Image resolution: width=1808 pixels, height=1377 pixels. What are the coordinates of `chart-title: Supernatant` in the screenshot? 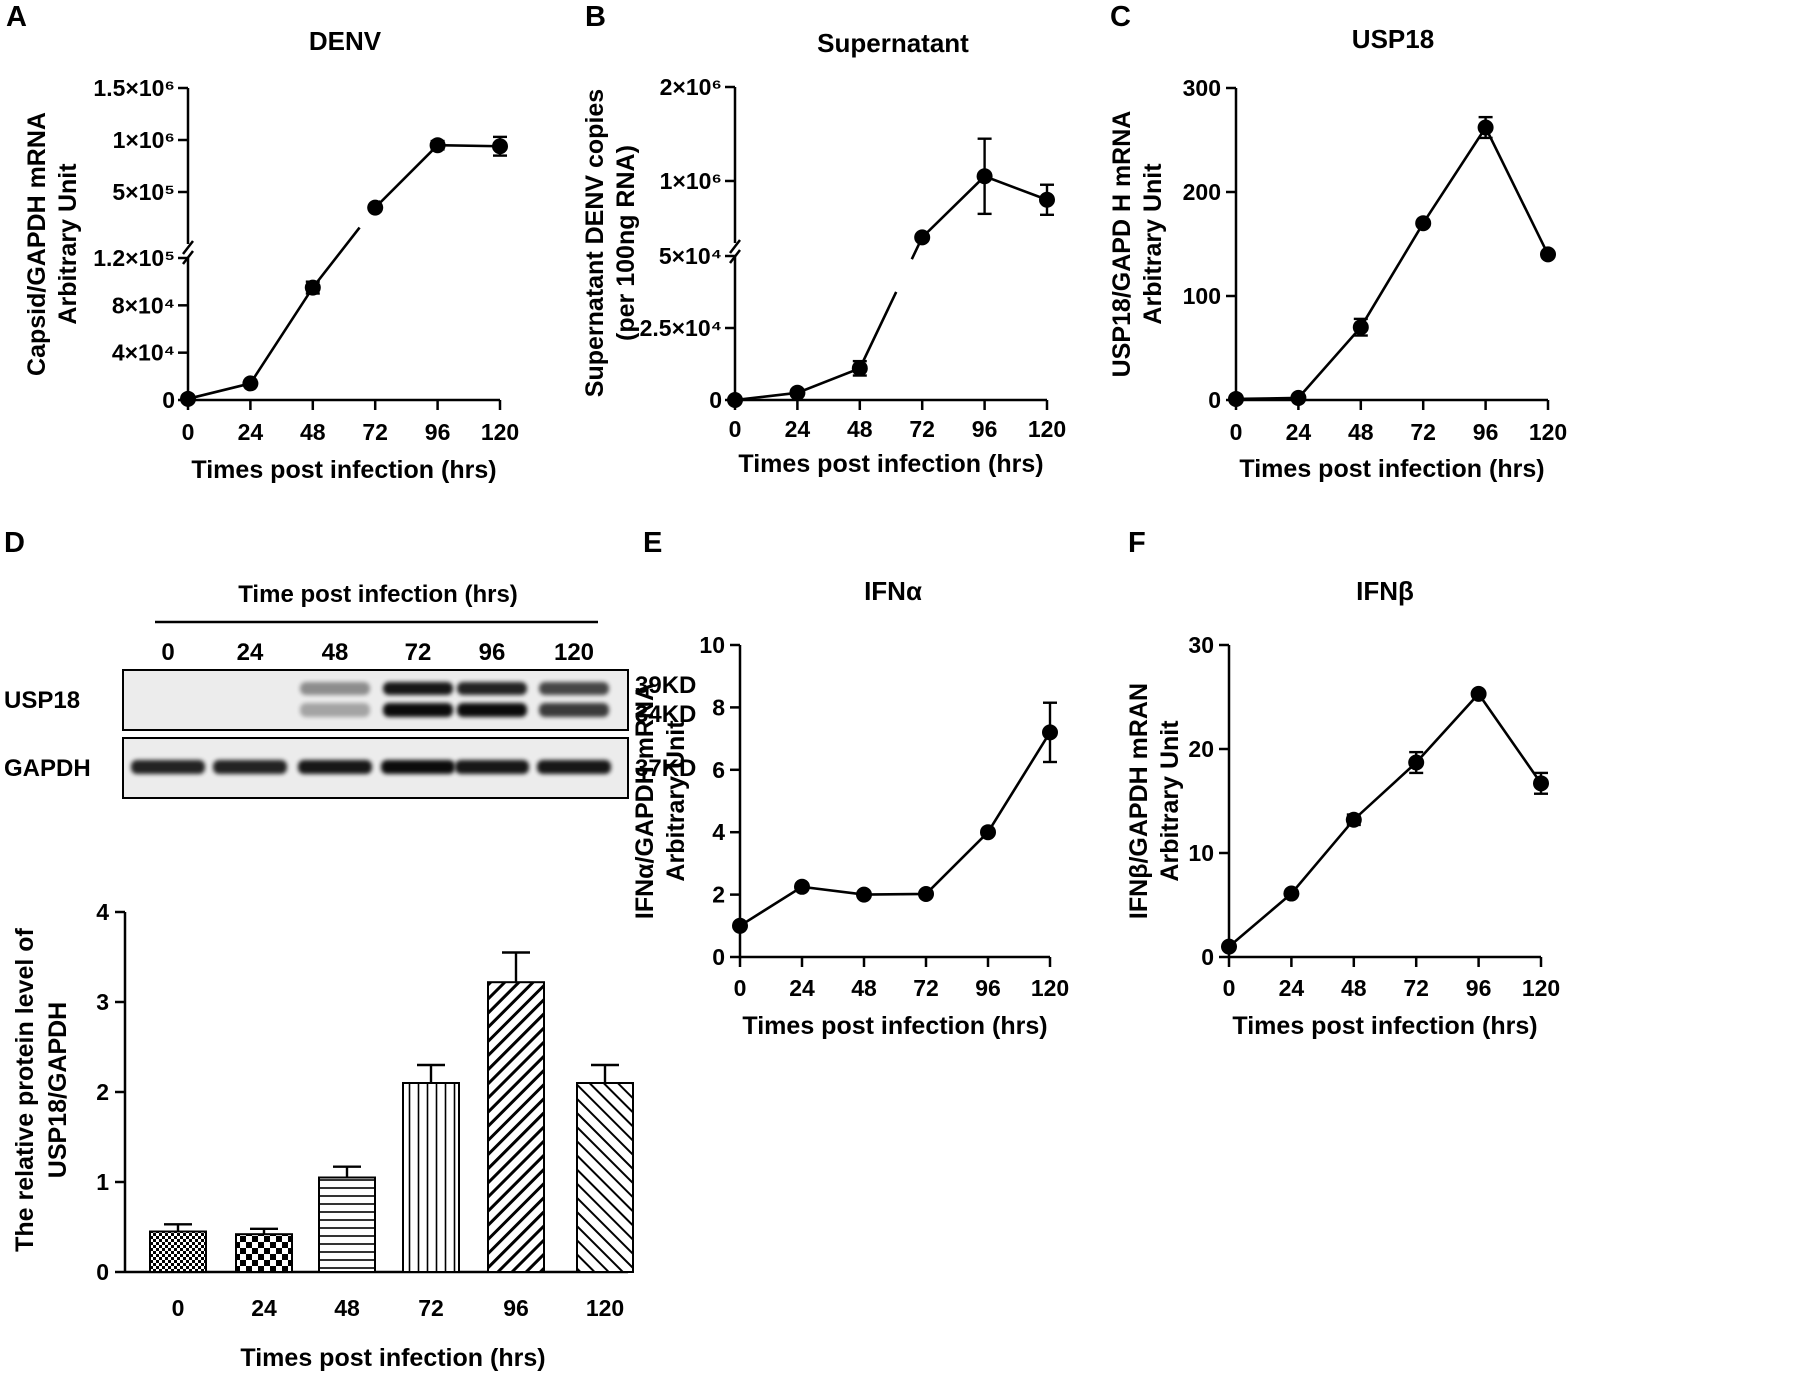 It's located at (893, 43).